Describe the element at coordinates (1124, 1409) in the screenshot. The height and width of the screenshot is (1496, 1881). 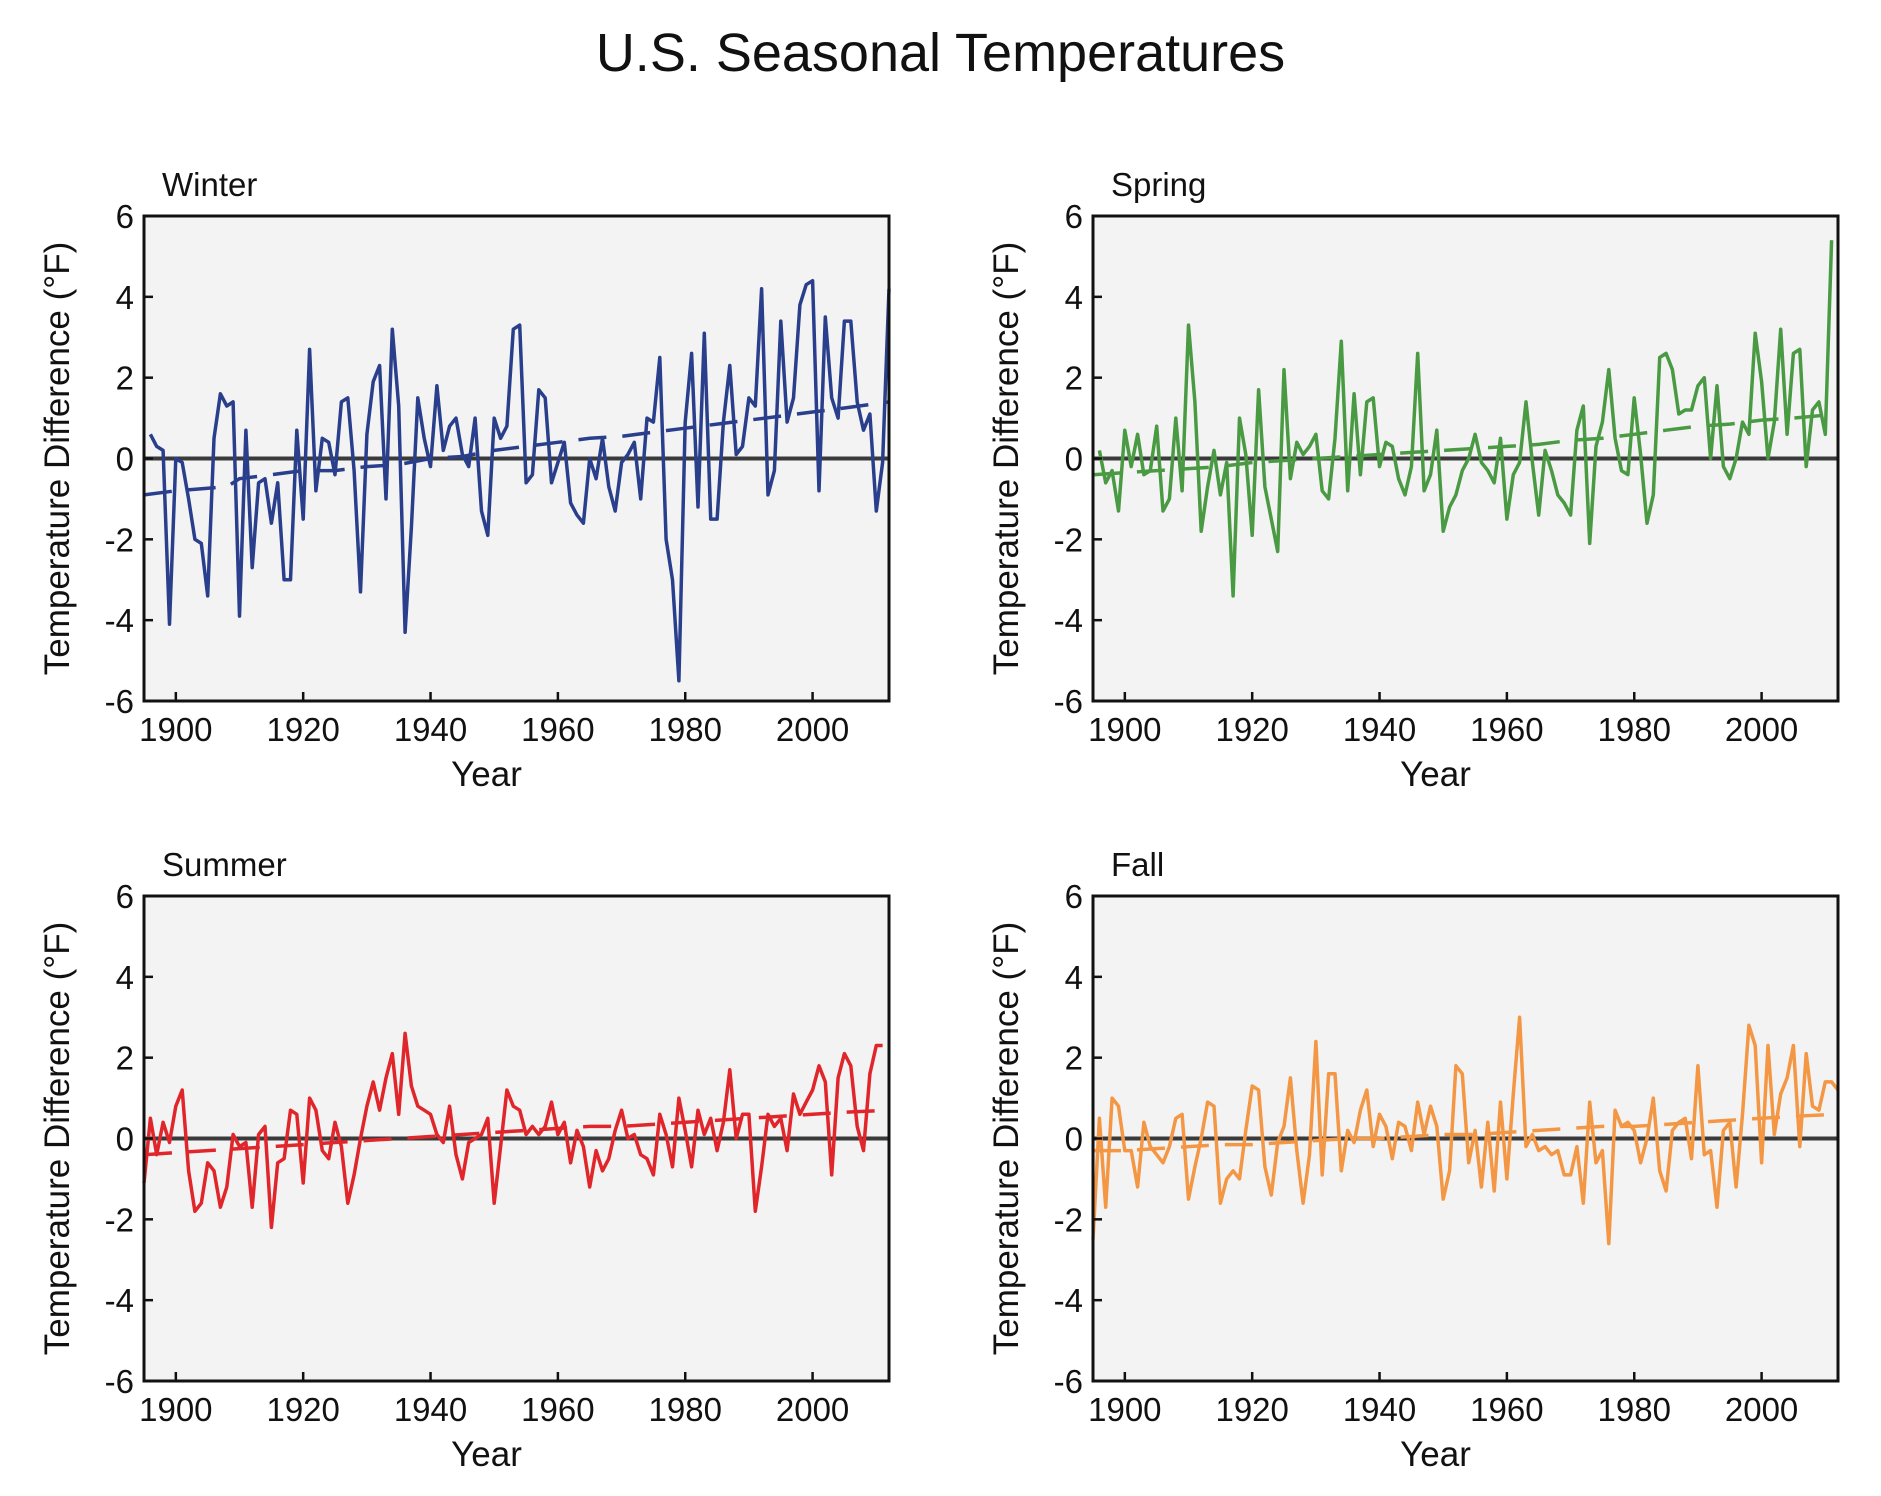
I see `fall-xtick-label: 1900` at that location.